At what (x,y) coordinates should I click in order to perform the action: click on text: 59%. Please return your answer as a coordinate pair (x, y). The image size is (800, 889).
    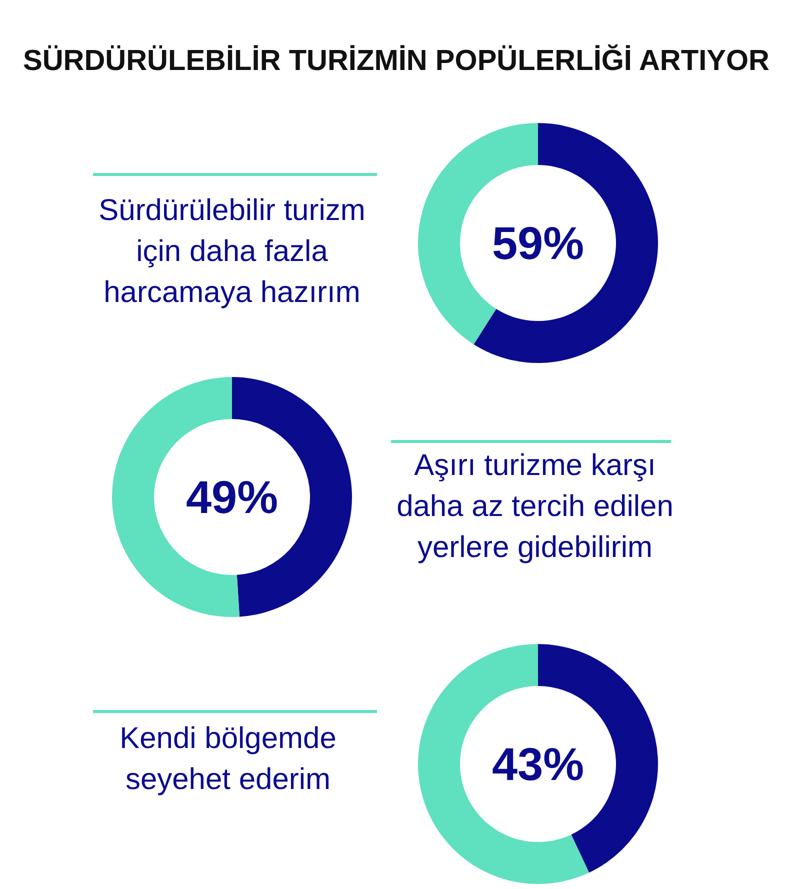
    Looking at the image, I should click on (538, 243).